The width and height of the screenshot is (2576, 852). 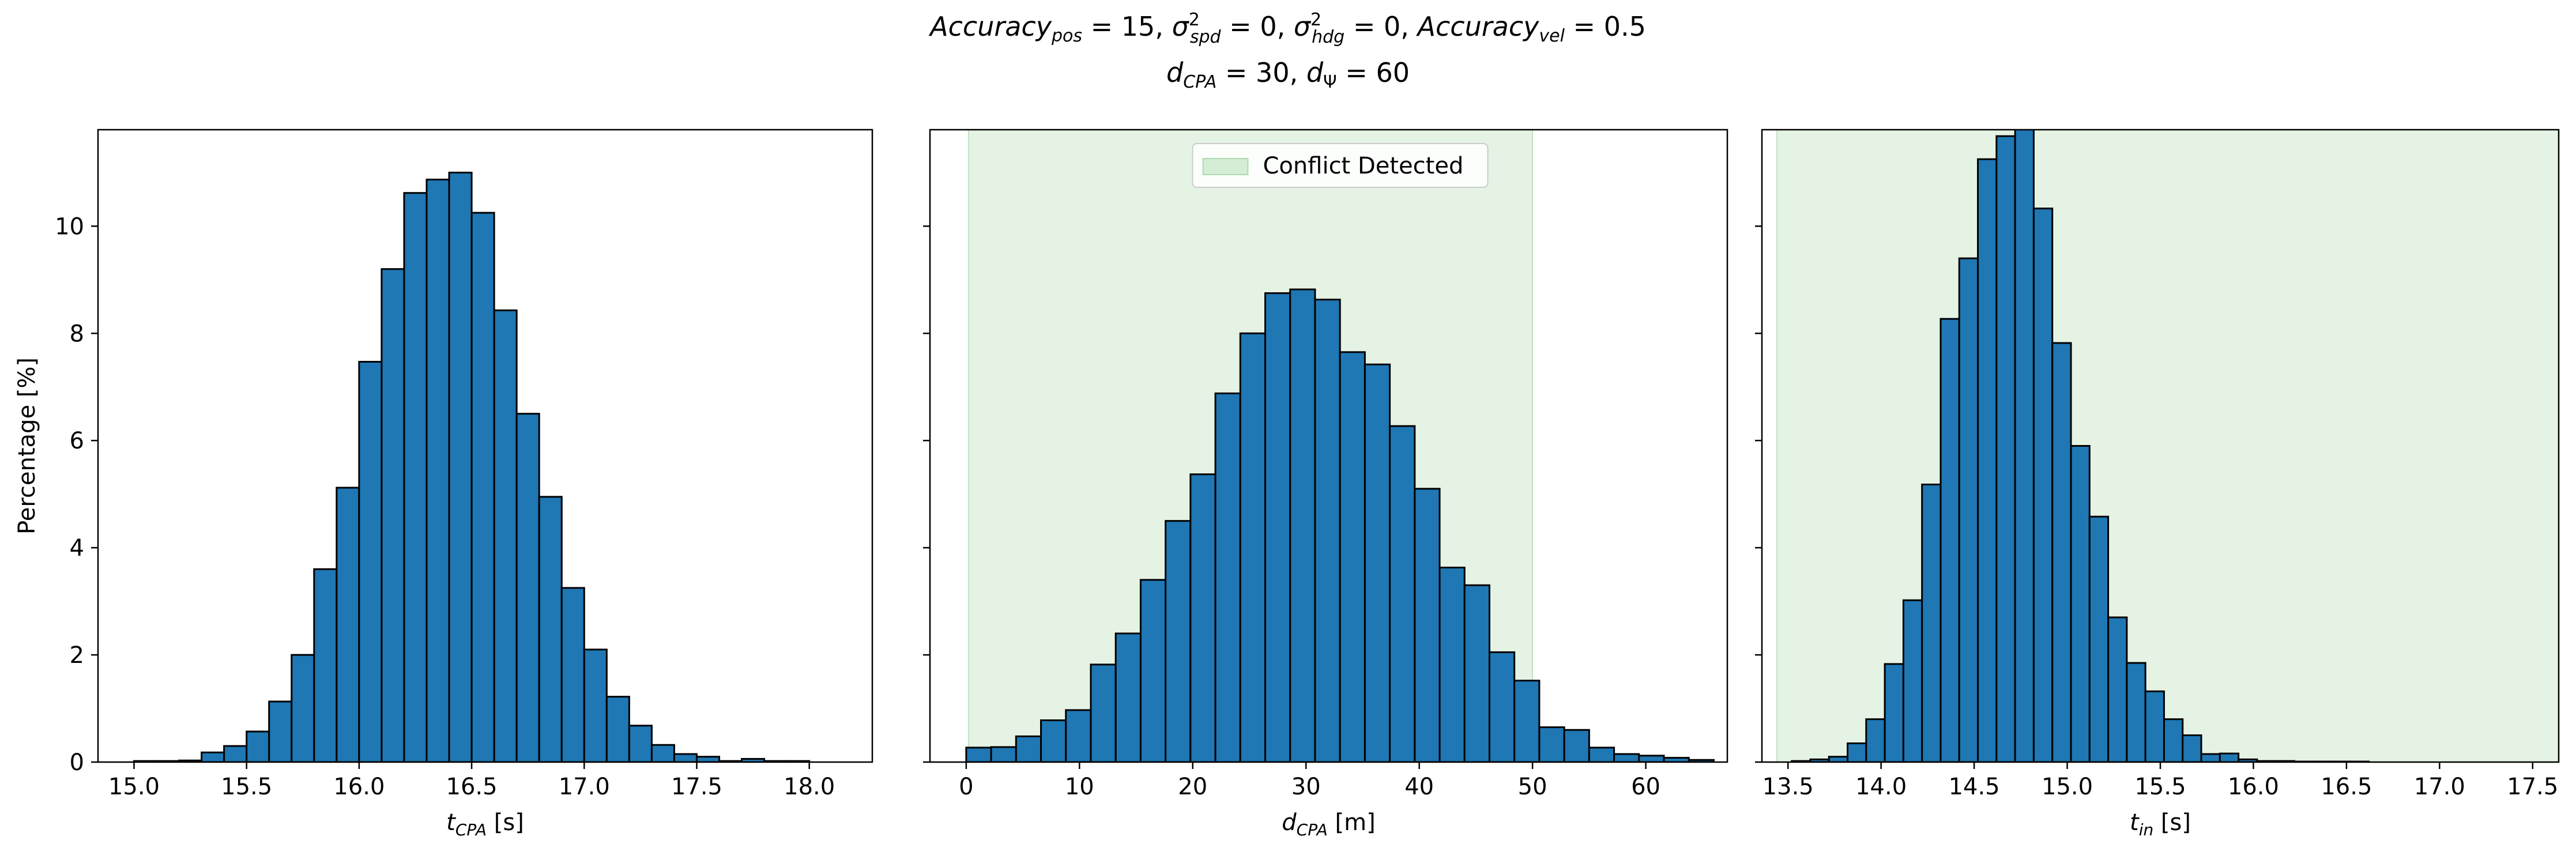 I want to click on x-tick-label: 13.5, so click(x=1788, y=787).